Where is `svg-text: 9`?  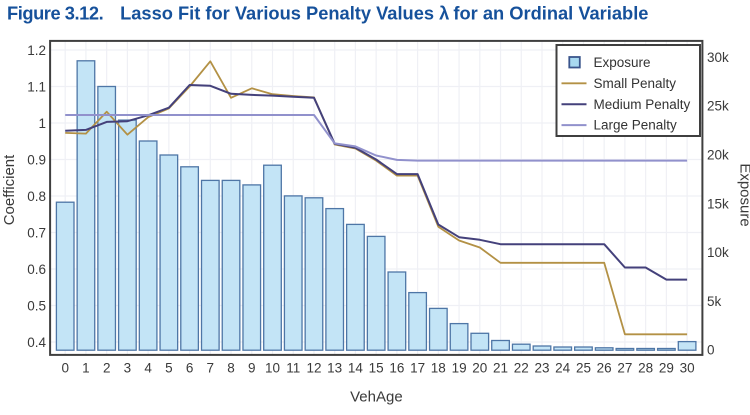 svg-text: 9 is located at coordinates (252, 368).